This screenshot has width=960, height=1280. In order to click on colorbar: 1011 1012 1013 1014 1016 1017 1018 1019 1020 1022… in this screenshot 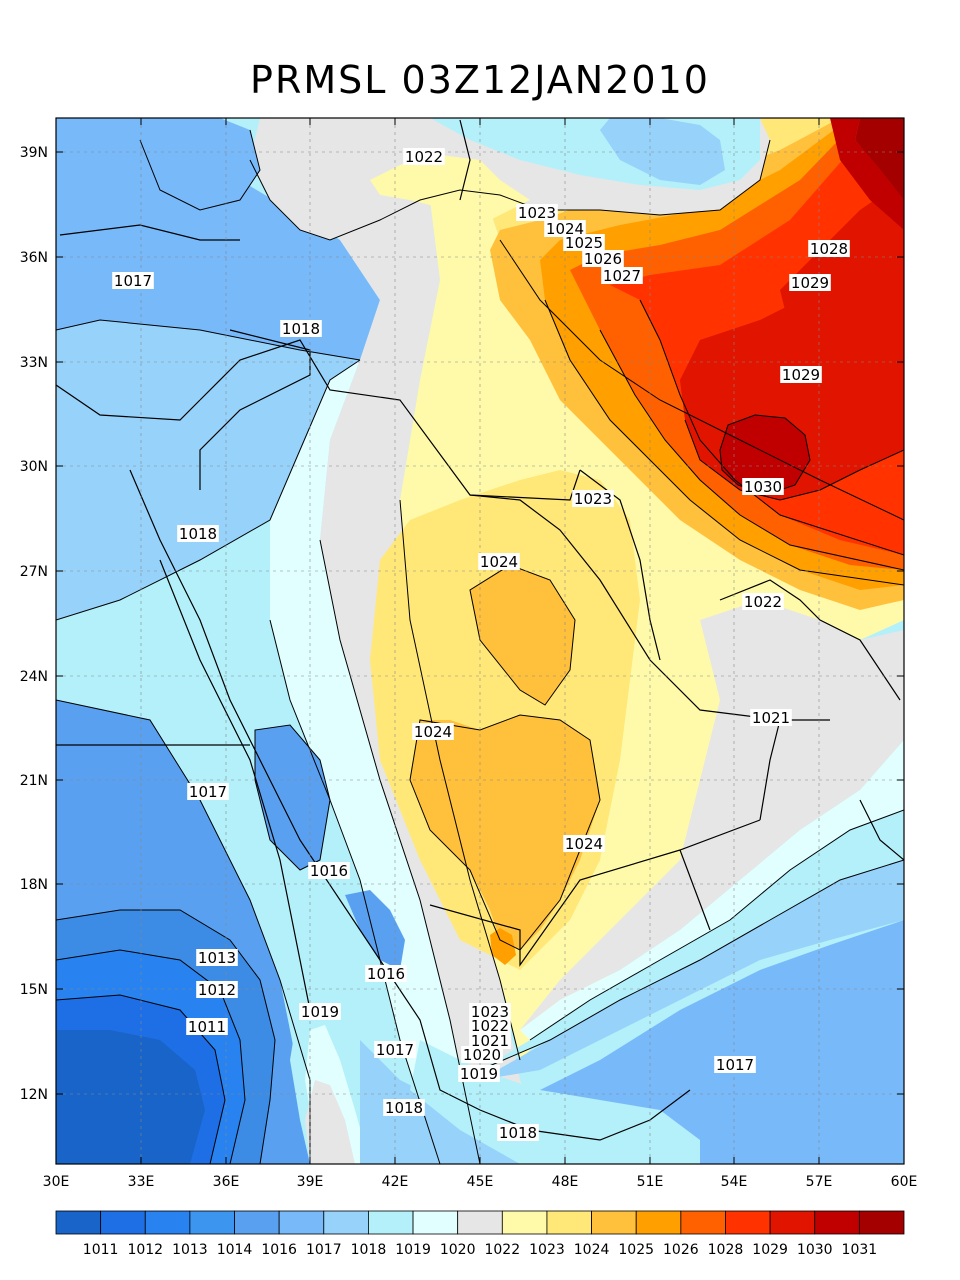, I will do `click(480, 1234)`.